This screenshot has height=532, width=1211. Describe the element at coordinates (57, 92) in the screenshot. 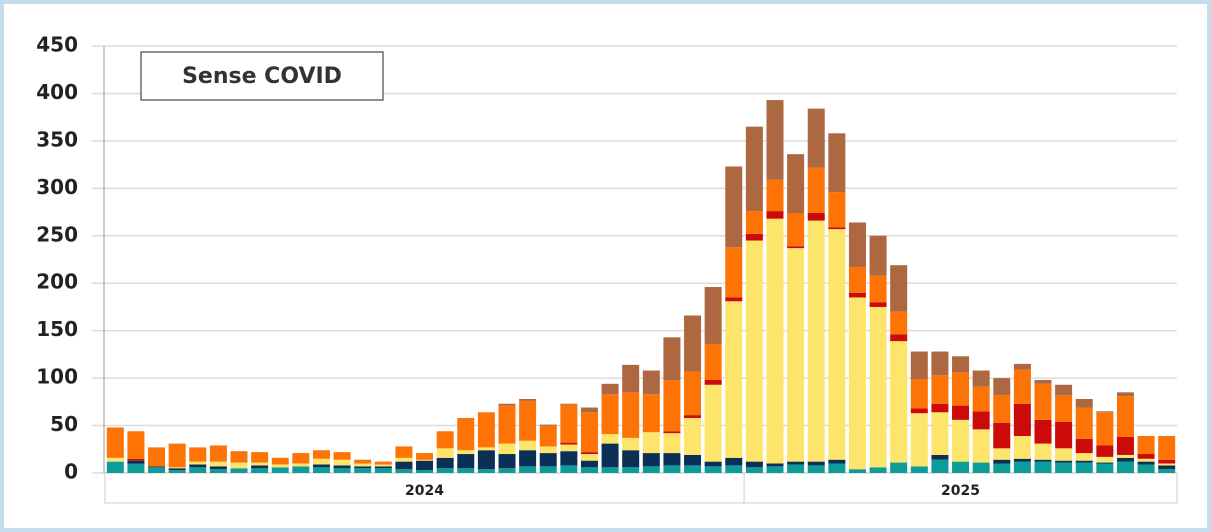

I see `y-tick-label: 400` at that location.